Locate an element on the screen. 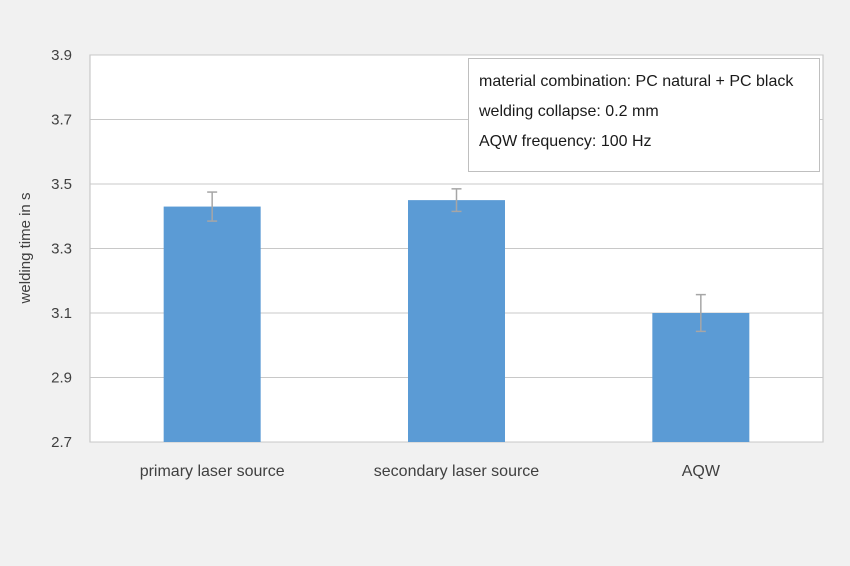  x-category-label: AQW is located at coordinates (701, 471).